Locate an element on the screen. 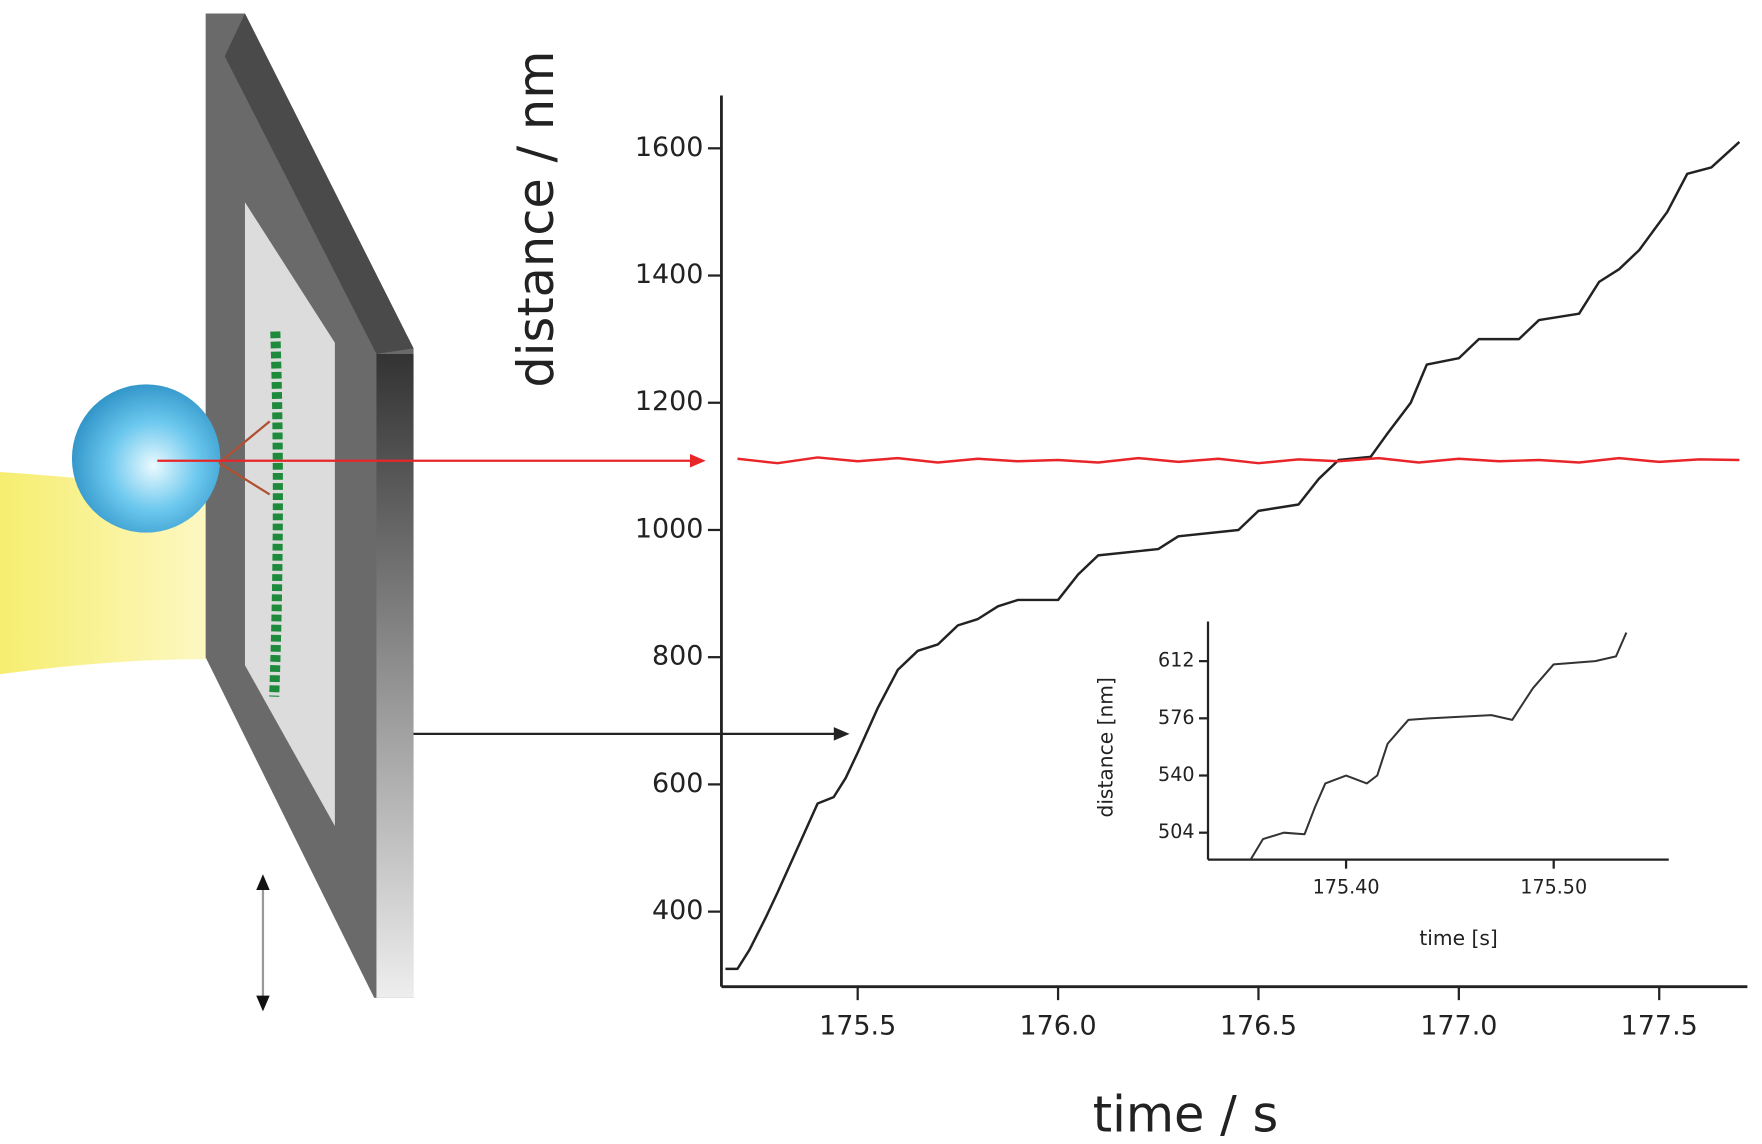  y-tick-label: 400 is located at coordinates (677, 910).